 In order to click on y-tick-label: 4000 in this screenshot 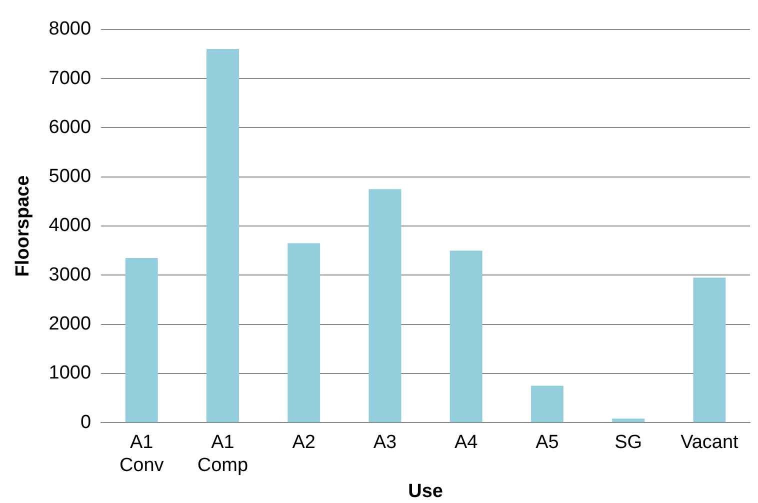, I will do `click(70, 225)`.